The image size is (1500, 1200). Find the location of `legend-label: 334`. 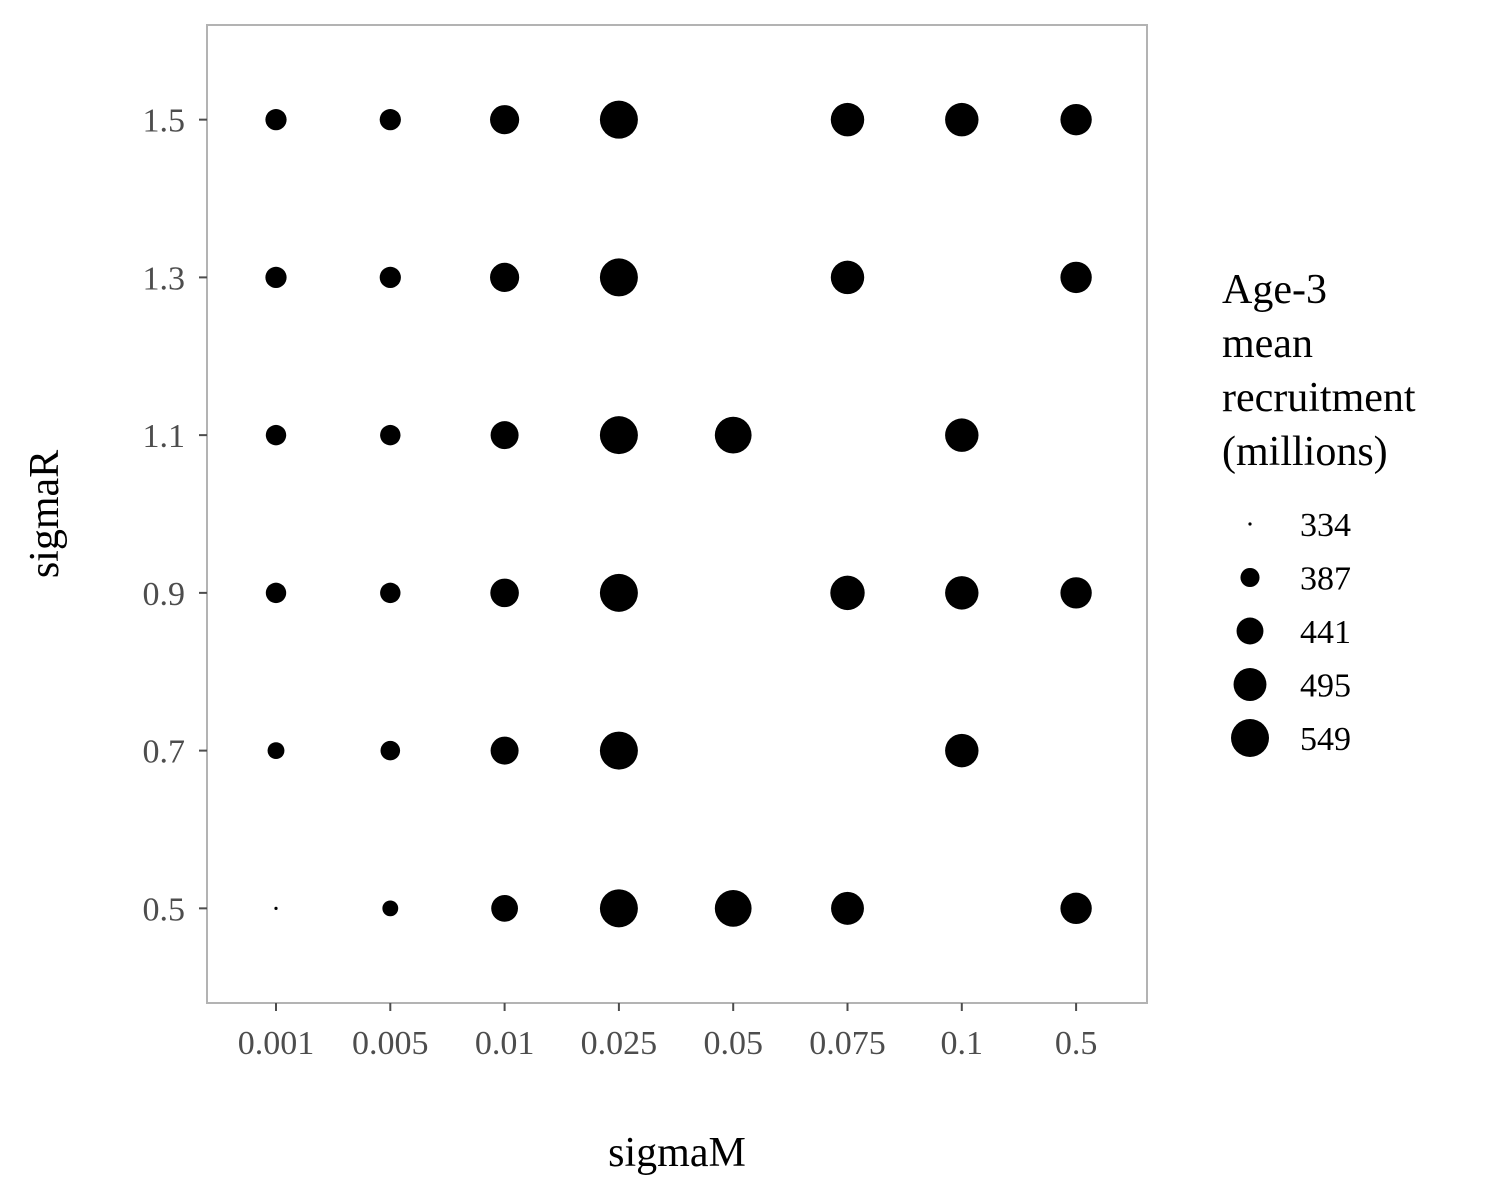

legend-label: 334 is located at coordinates (1325, 525).